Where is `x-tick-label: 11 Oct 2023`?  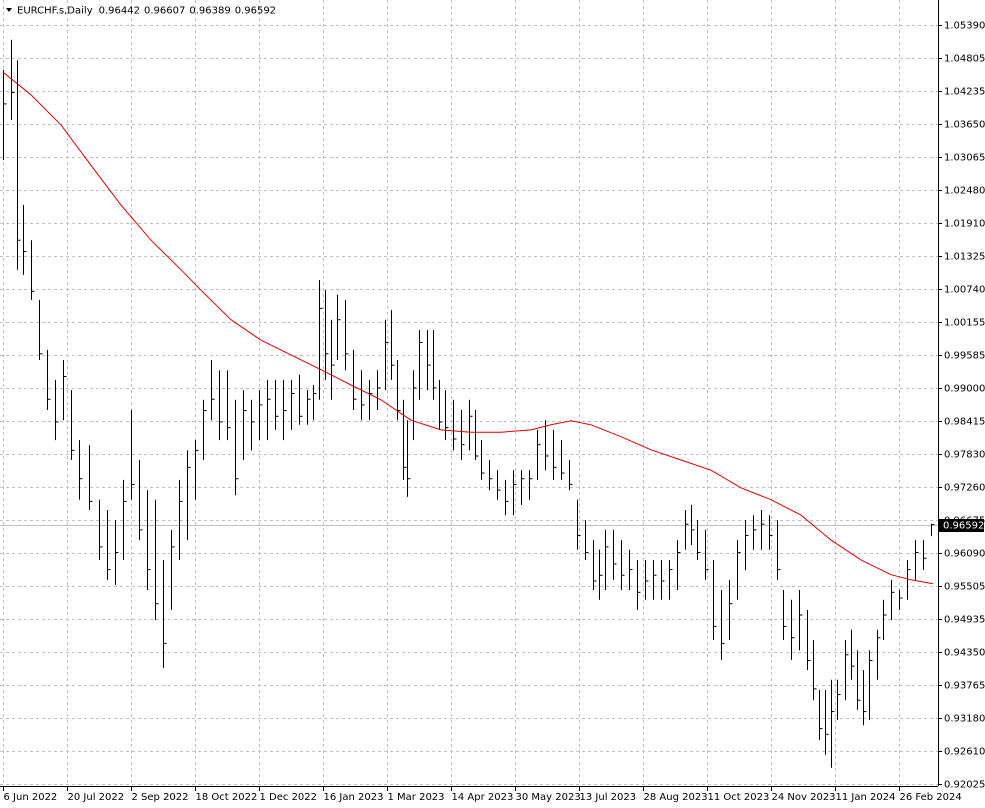
x-tick-label: 11 Oct 2023 is located at coordinates (739, 797).